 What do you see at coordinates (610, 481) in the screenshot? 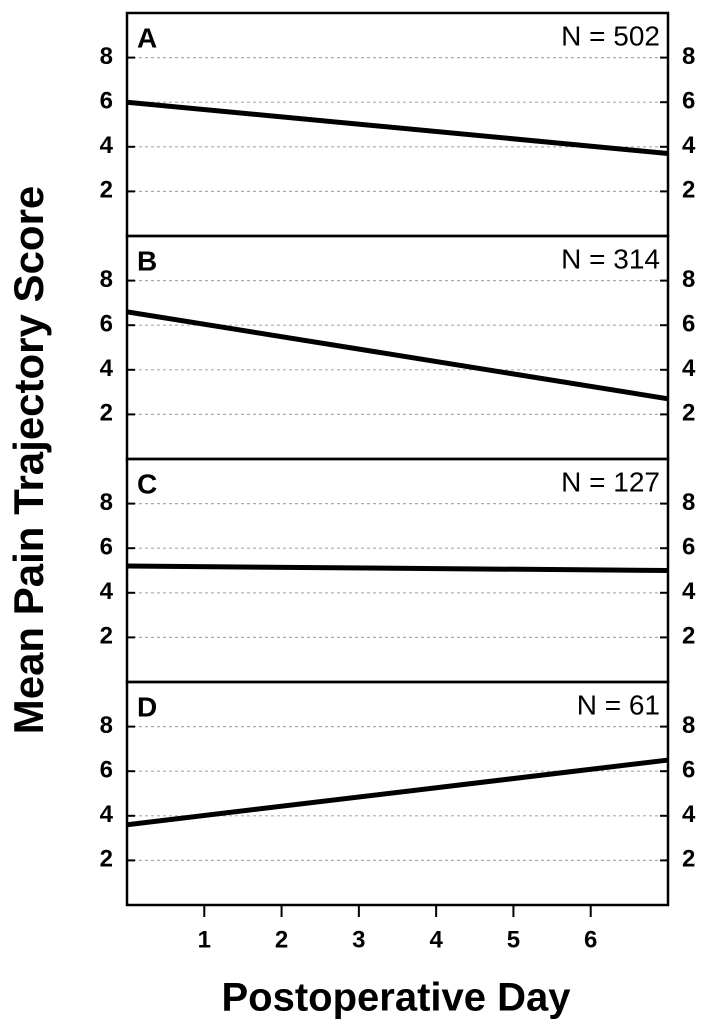
I see `annotation: N = 127` at bounding box center [610, 481].